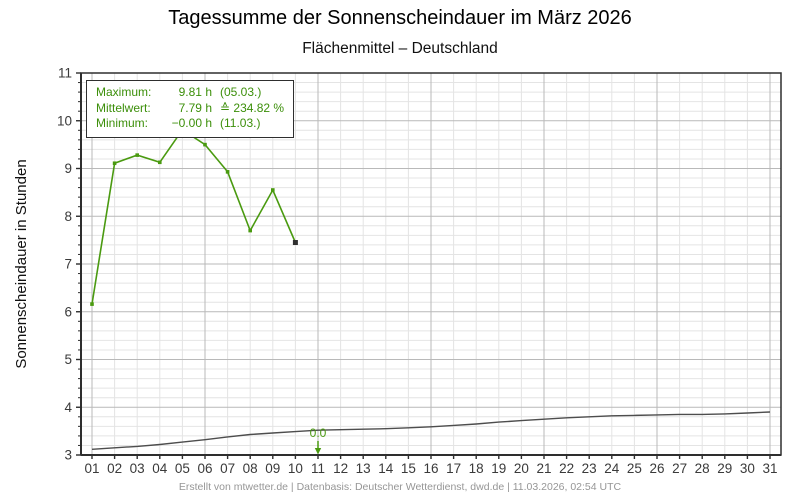  I want to click on x-tick-label: 08, so click(250, 468).